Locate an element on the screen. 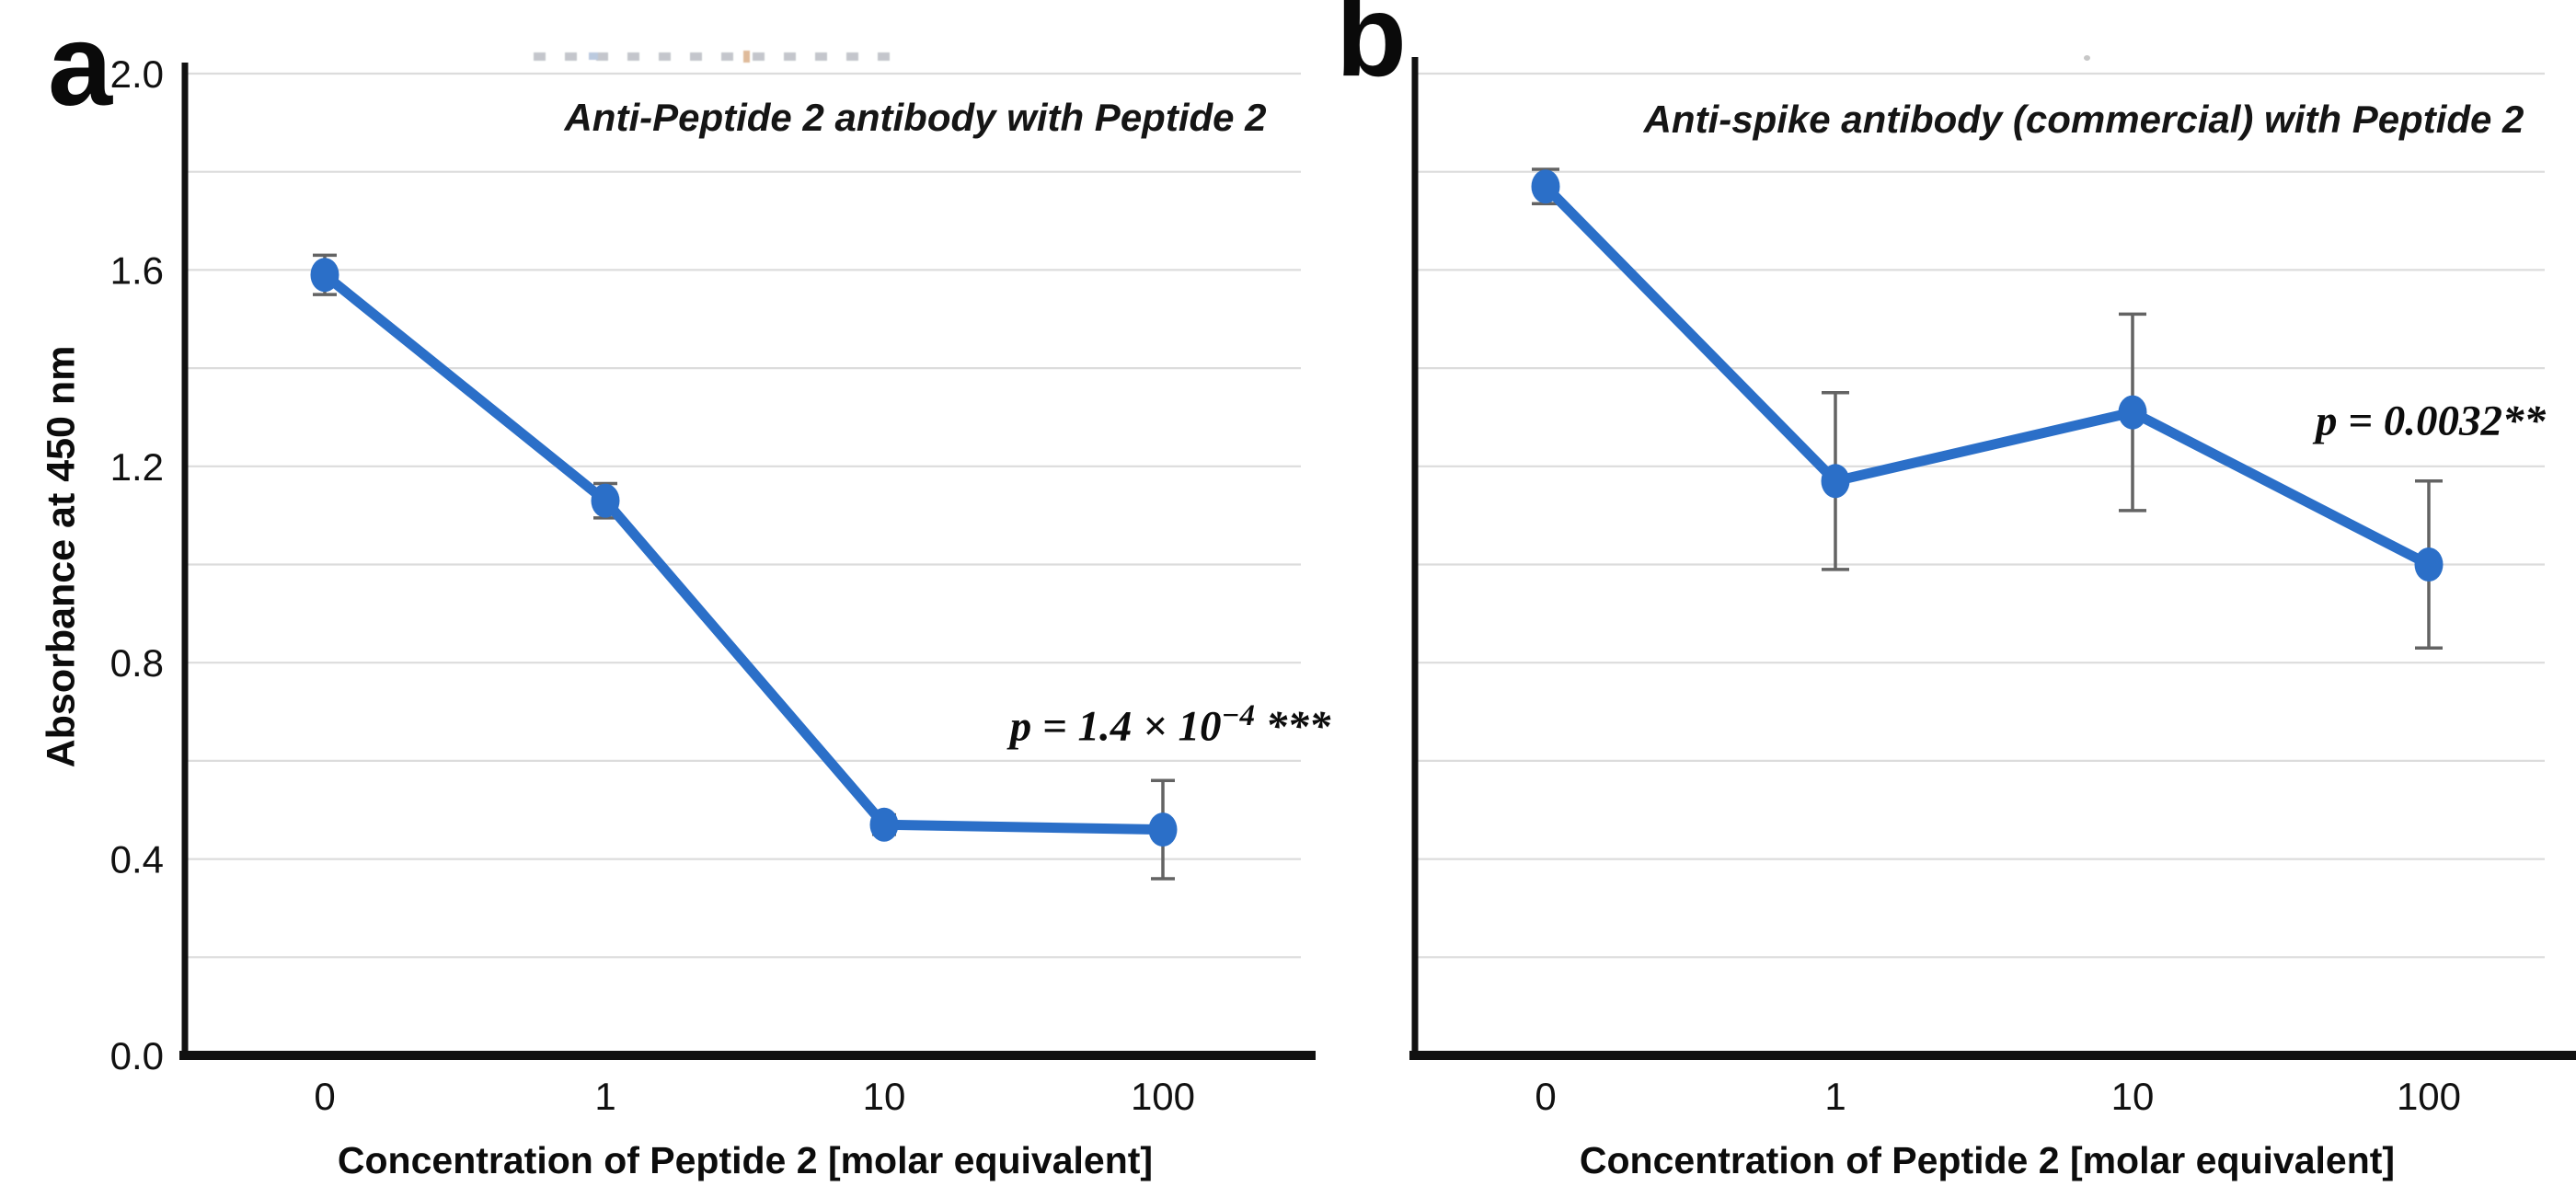 Image resolution: width=2576 pixels, height=1198 pixels. p-value-exponent: −4 is located at coordinates (1238, 715).